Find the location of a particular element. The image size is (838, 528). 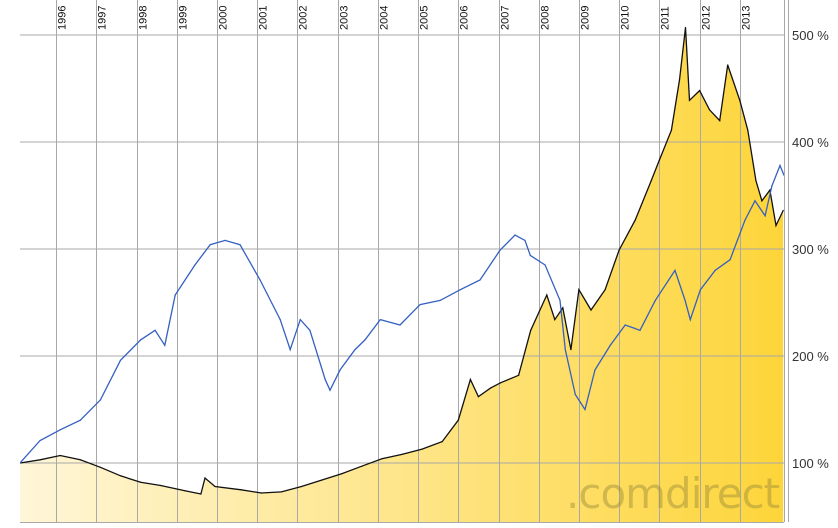

x-tick-label: 1999 is located at coordinates (184, 18).